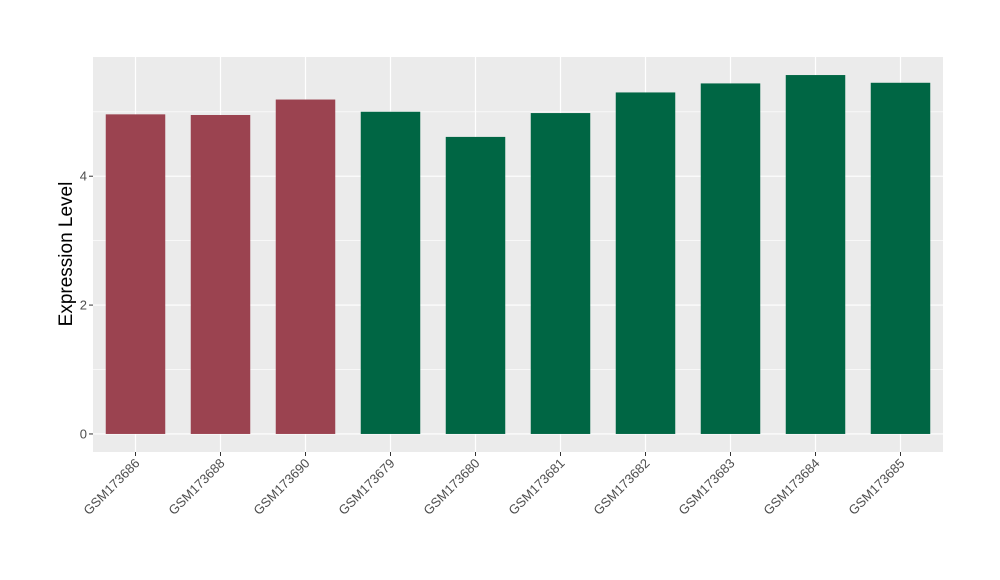  What do you see at coordinates (451, 487) in the screenshot?
I see `x-tick-label: GSM173680` at bounding box center [451, 487].